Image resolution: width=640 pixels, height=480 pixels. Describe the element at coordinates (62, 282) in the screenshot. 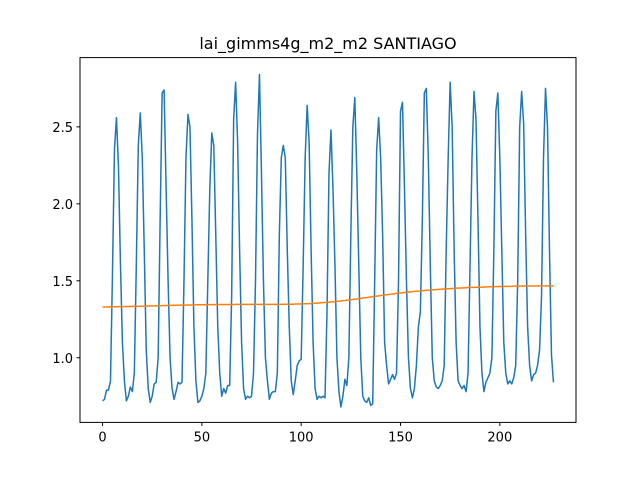

I see `y-tick-label: 1.5` at that location.